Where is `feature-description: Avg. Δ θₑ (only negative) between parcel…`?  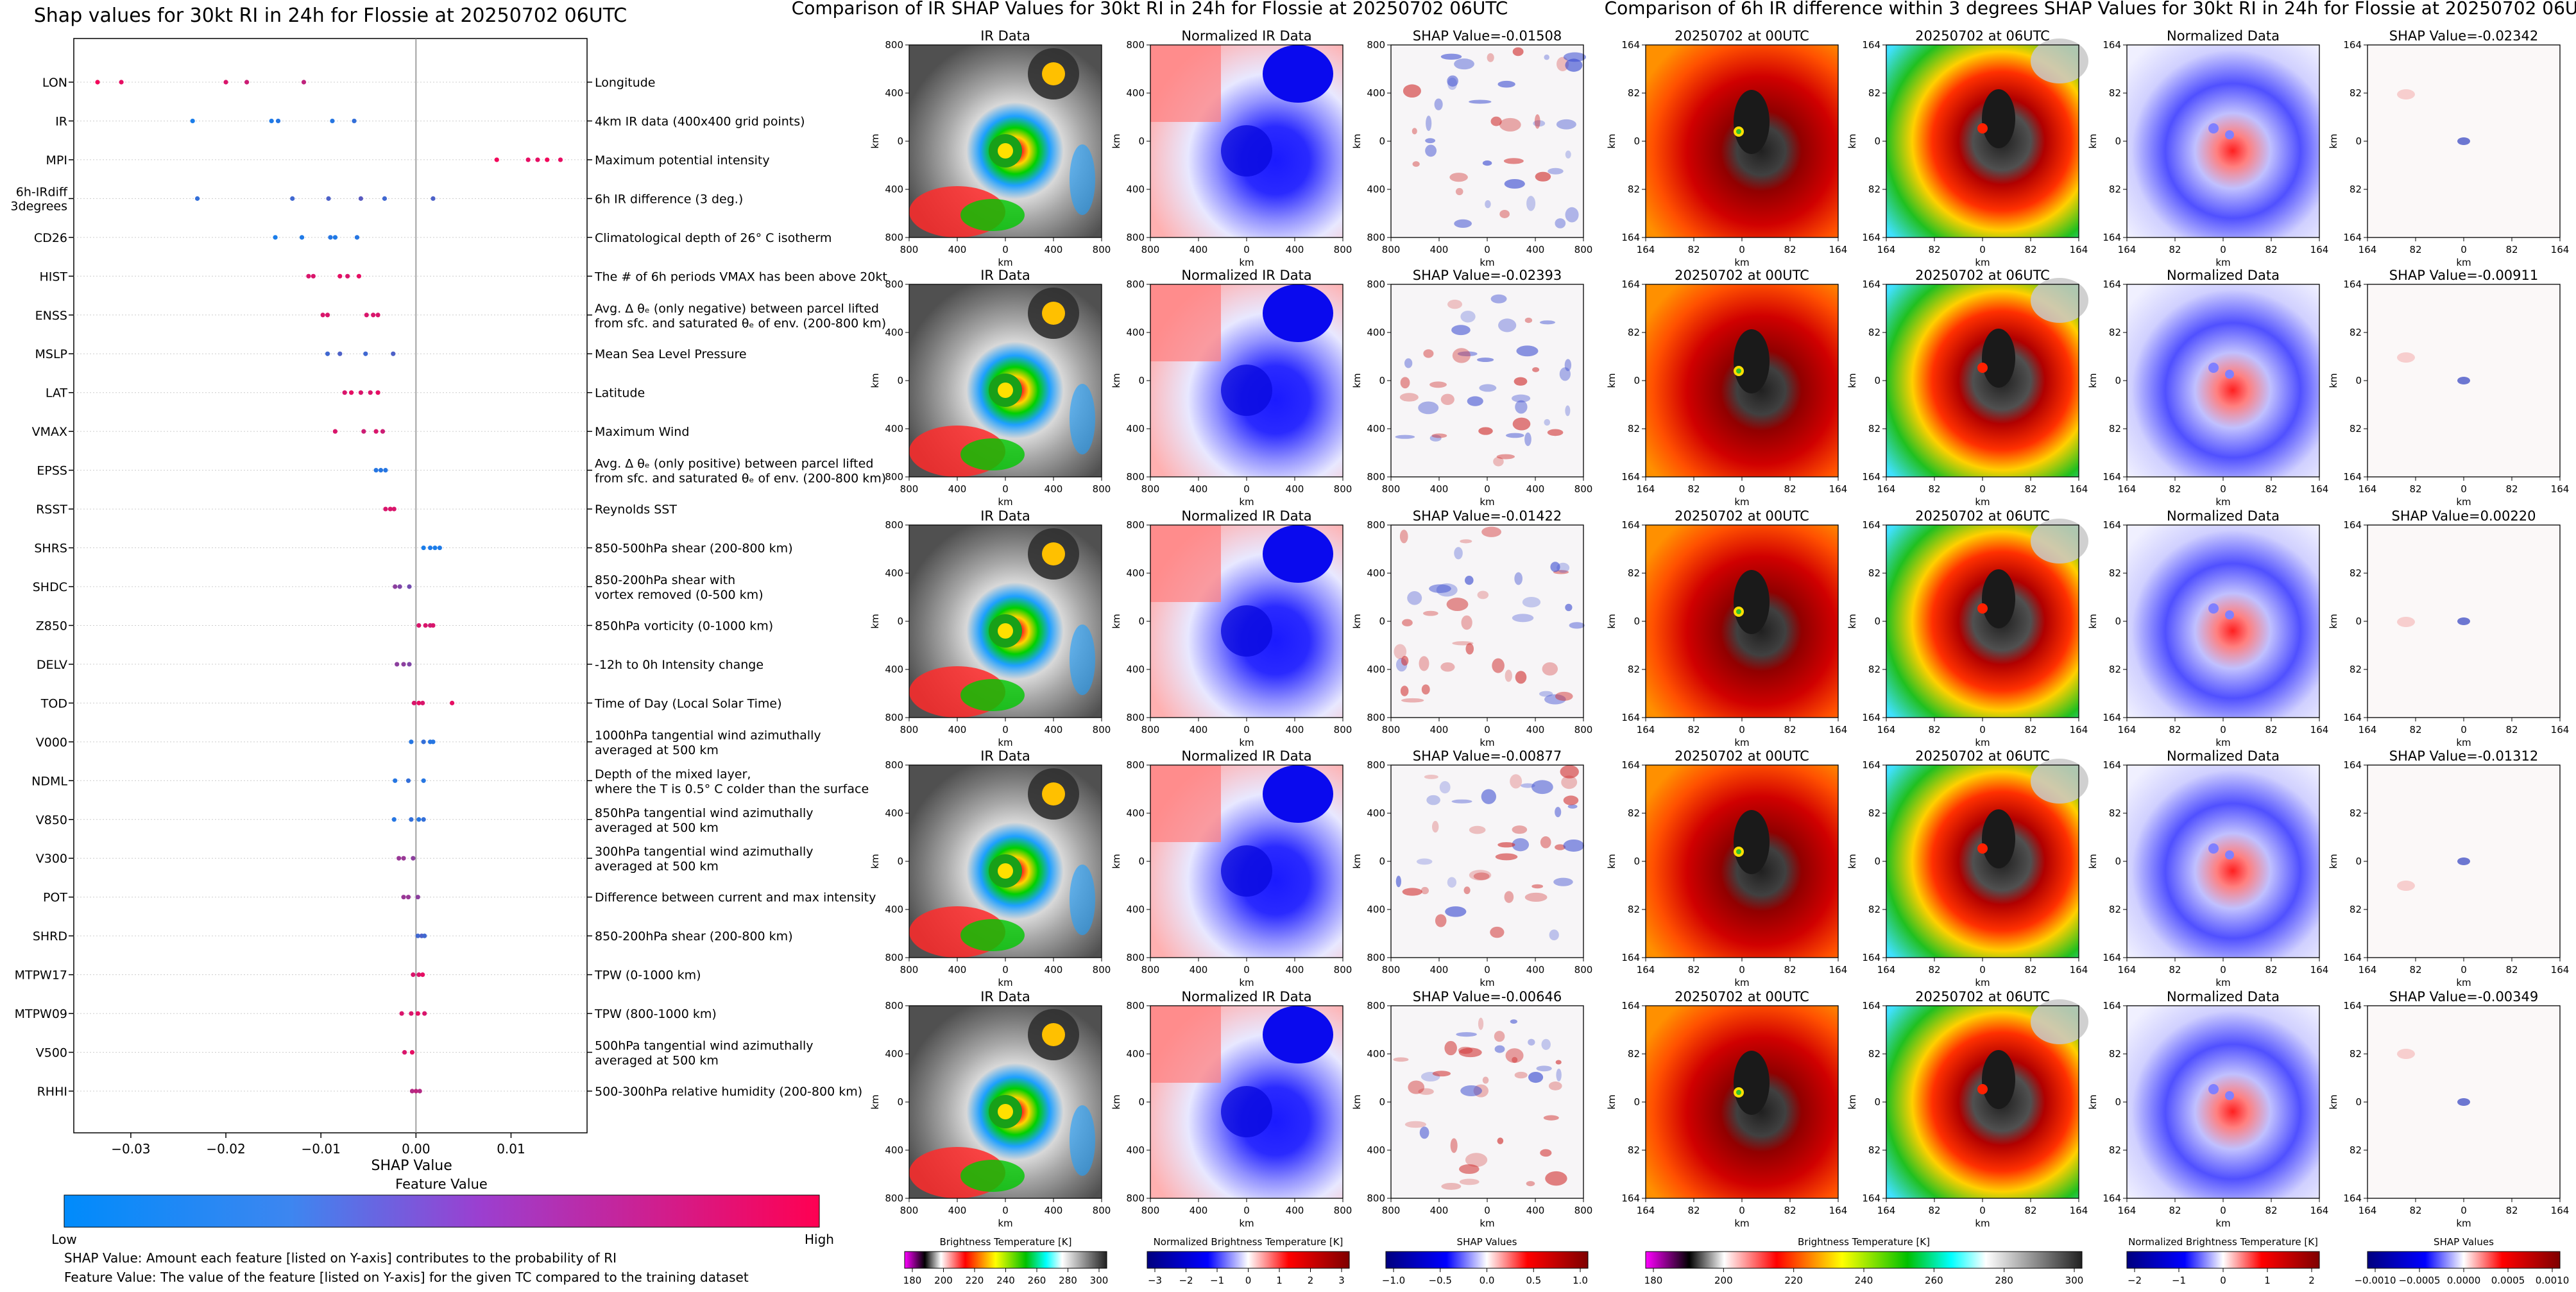
feature-description: Avg. Δ θₑ (only negative) between parcel… is located at coordinates (737, 309).